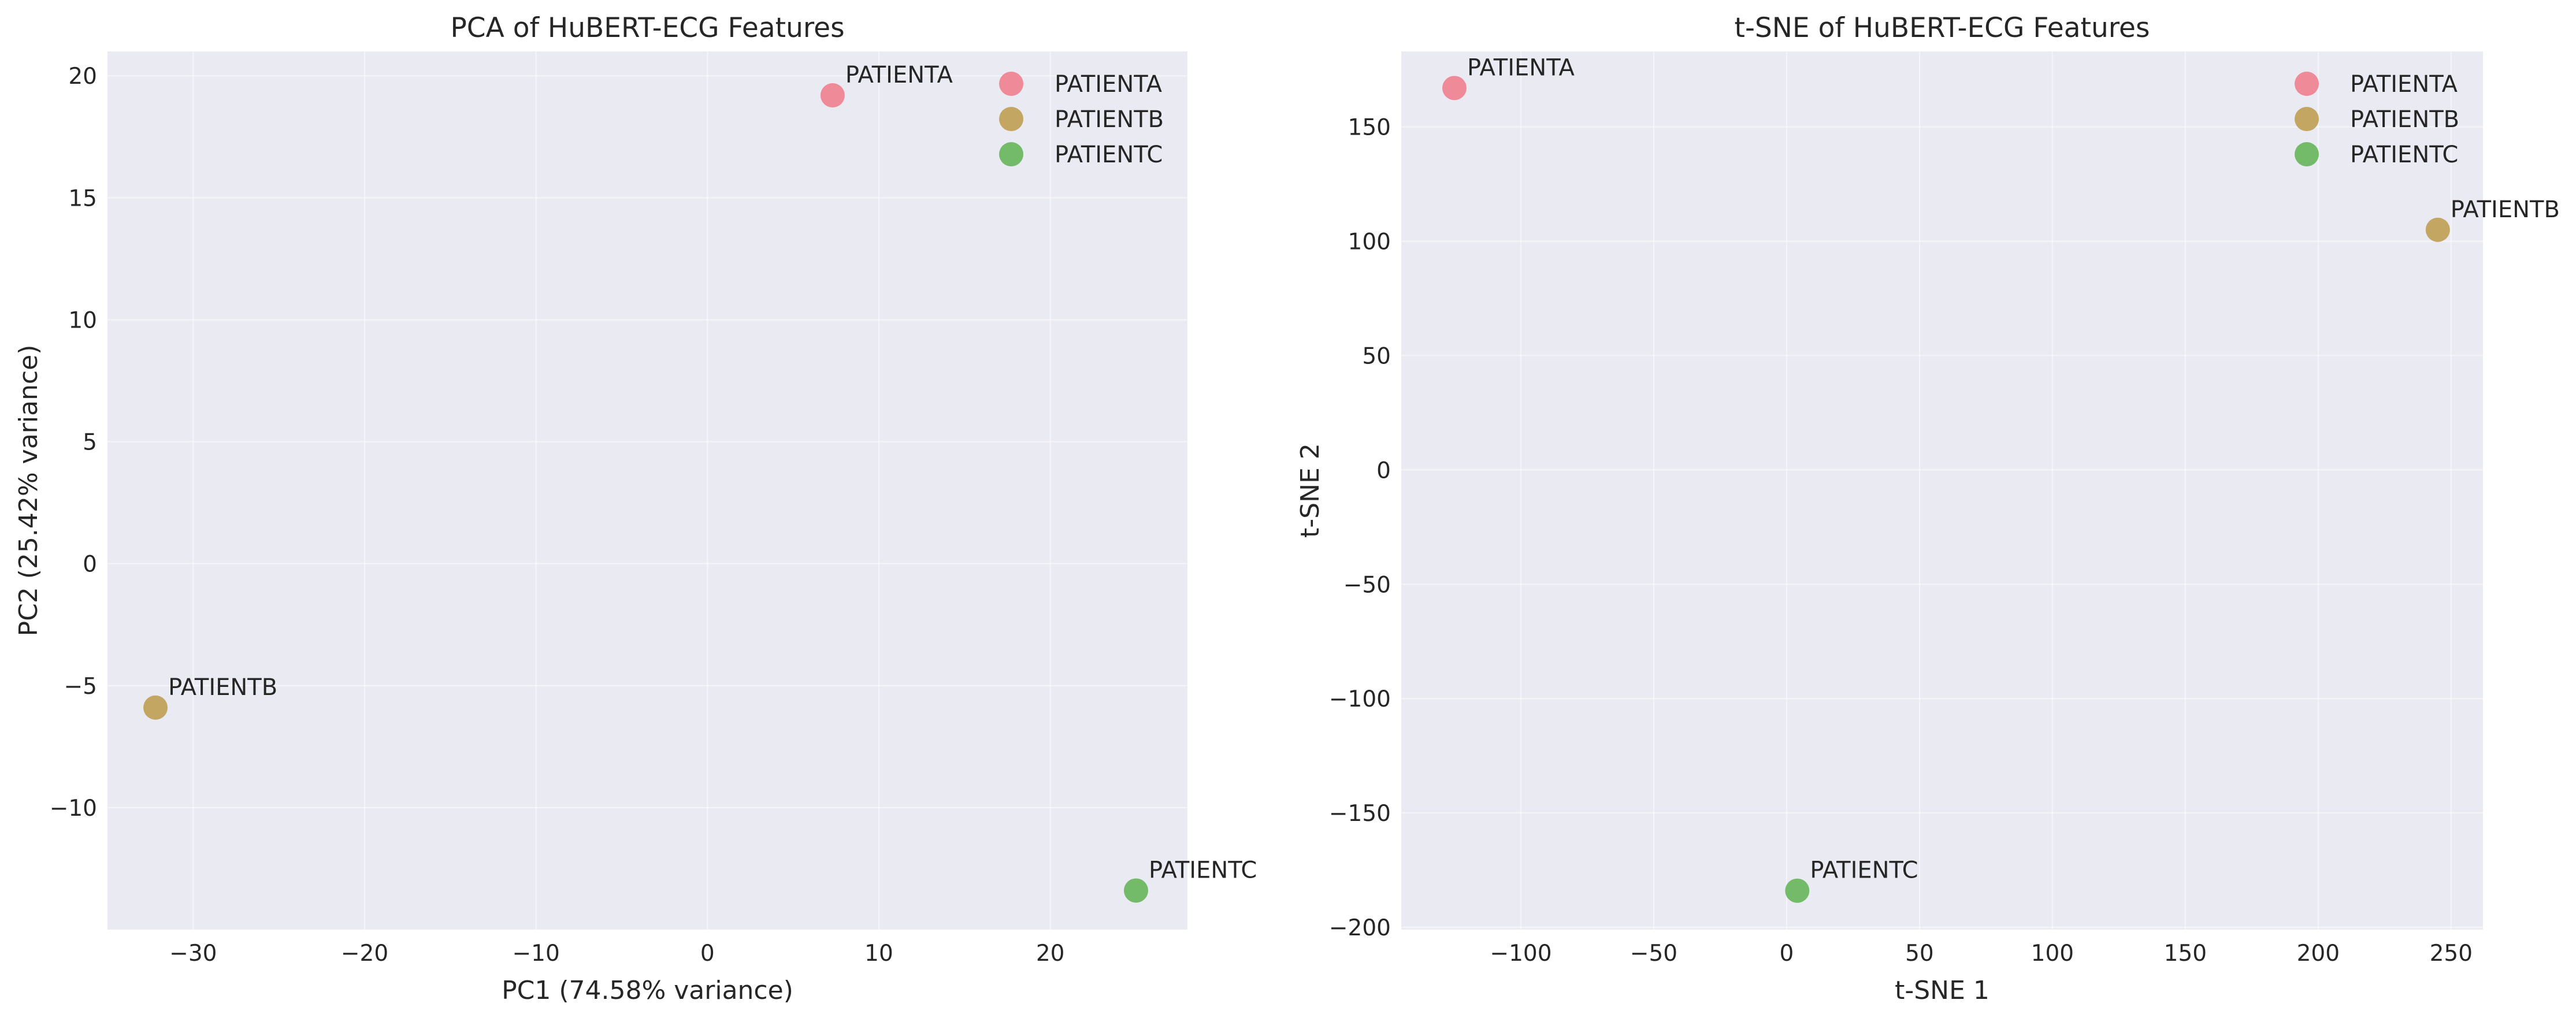 This screenshot has width=2576, height=1022. Describe the element at coordinates (2404, 120) in the screenshot. I see `tsne-legend-label-patientb: PATIENTB` at that location.